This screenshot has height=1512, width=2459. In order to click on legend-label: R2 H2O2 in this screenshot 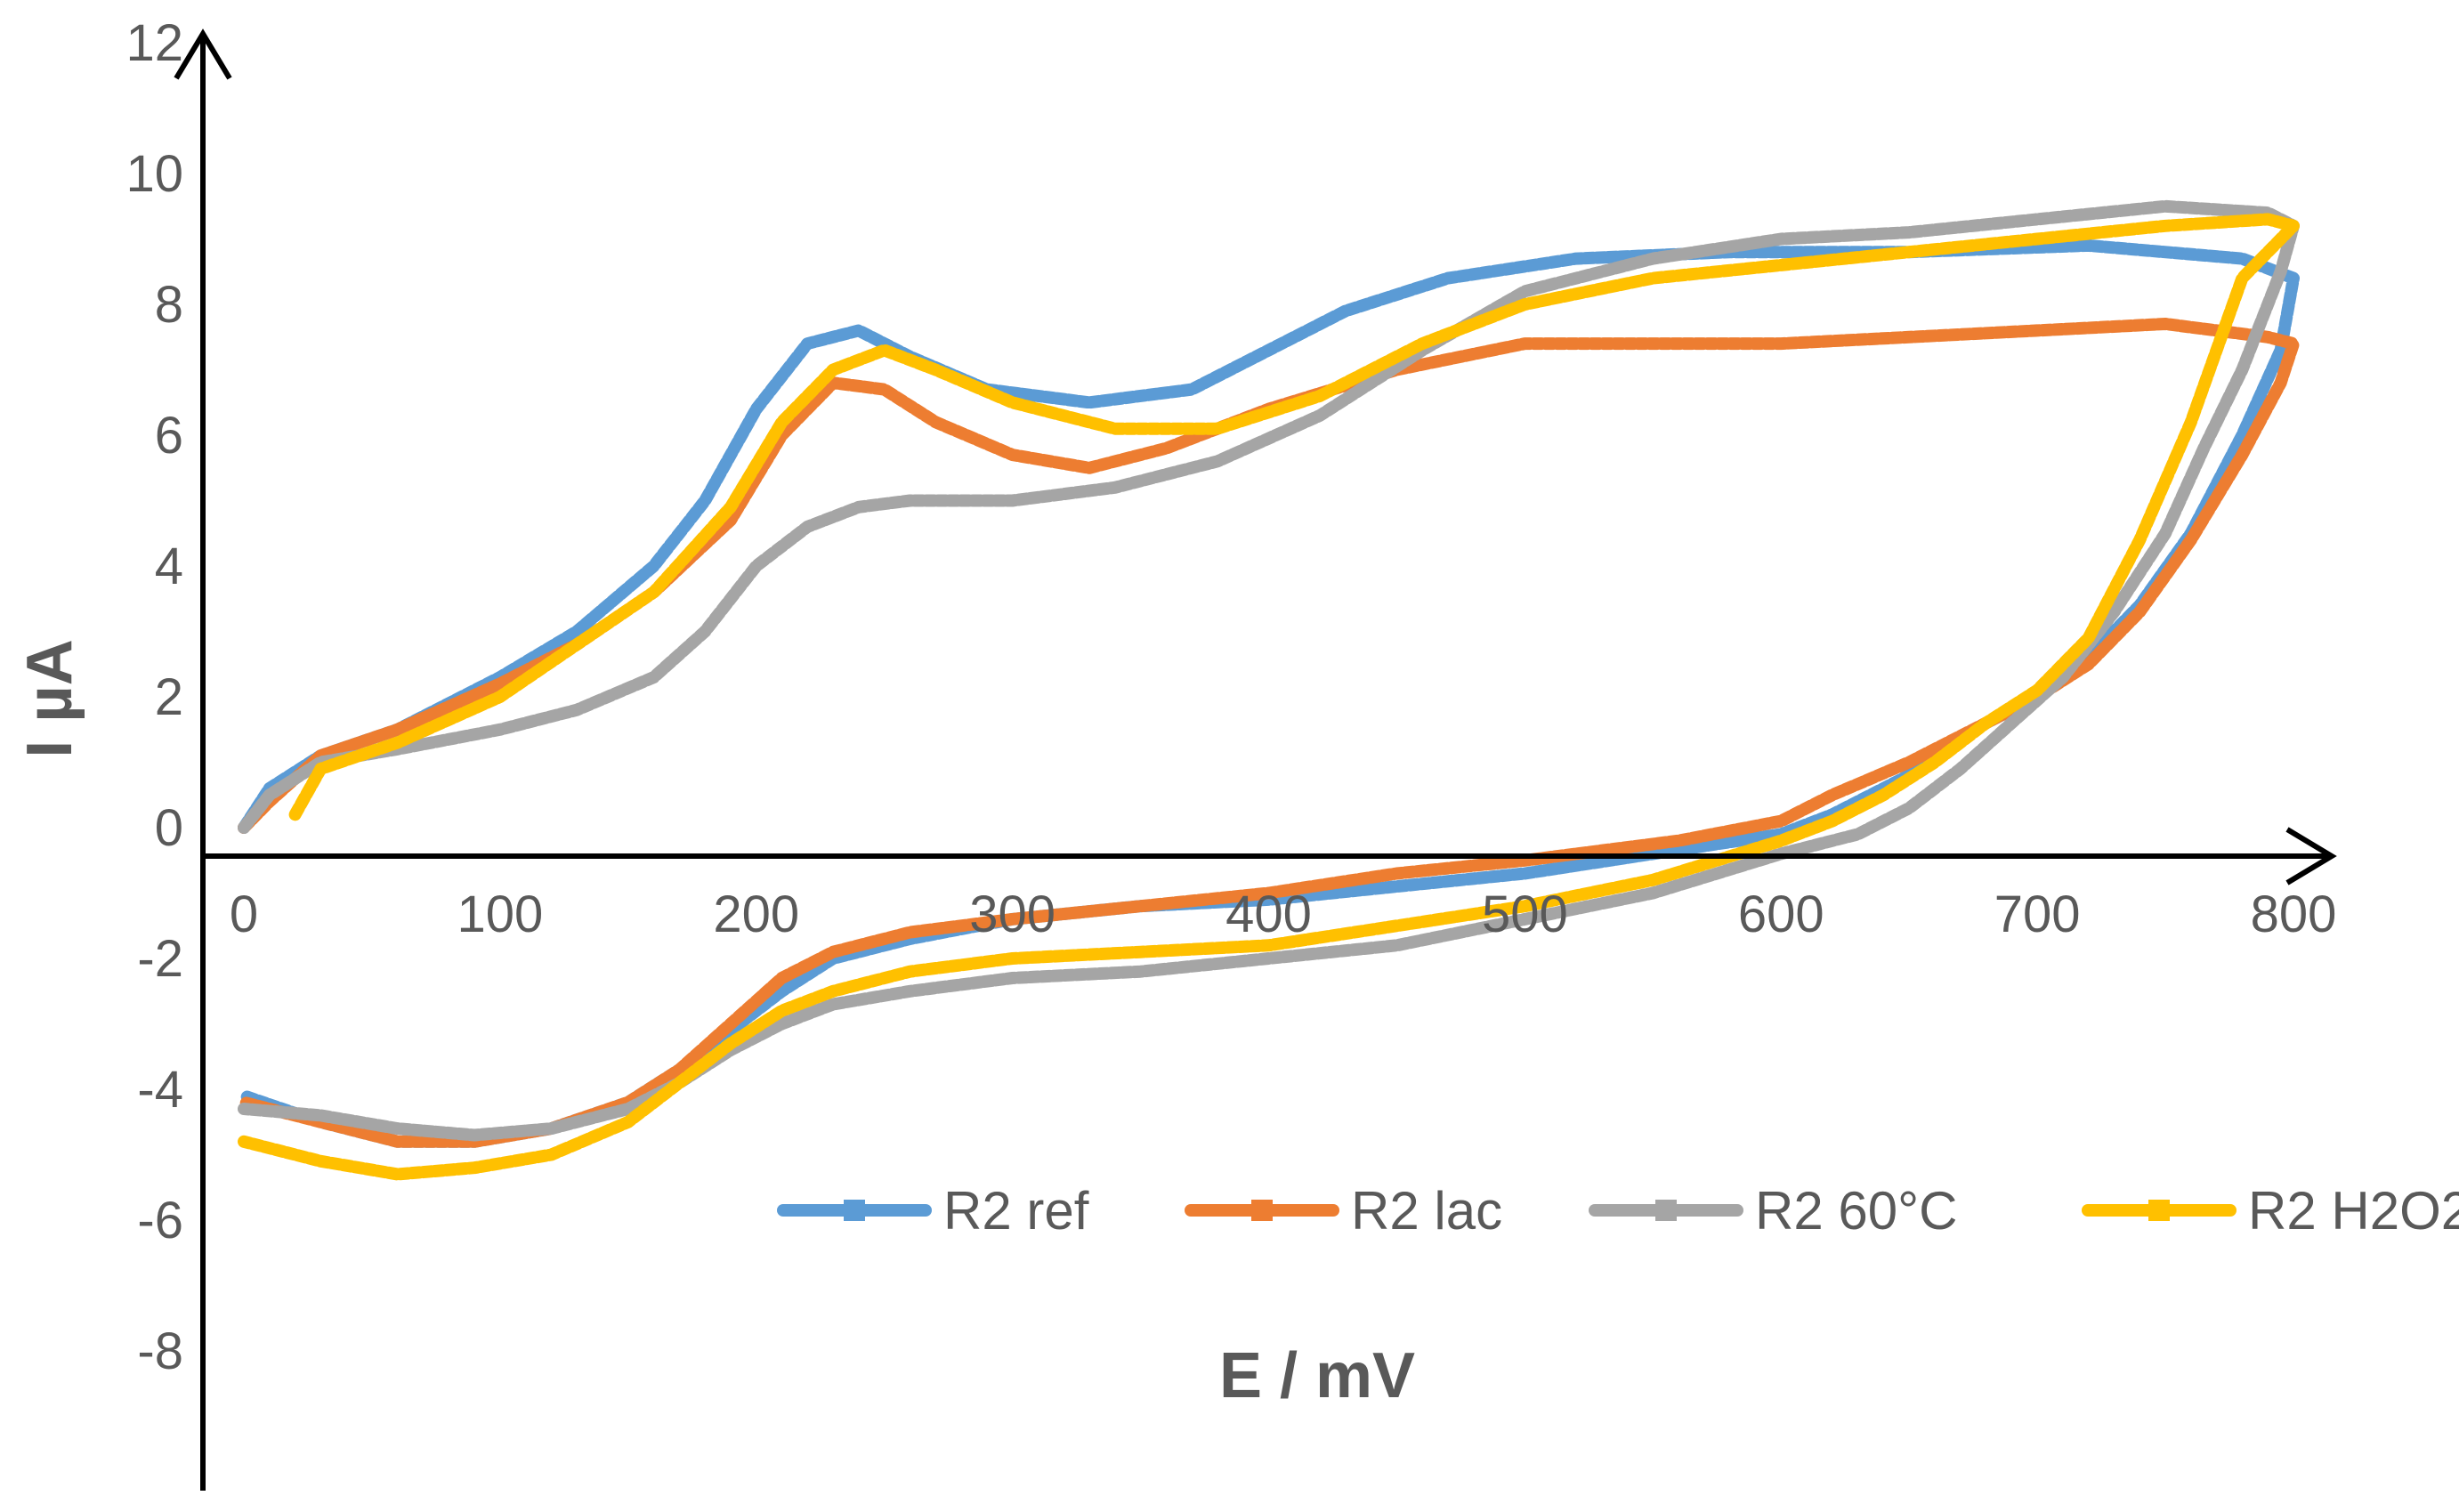, I will do `click(2353, 1211)`.